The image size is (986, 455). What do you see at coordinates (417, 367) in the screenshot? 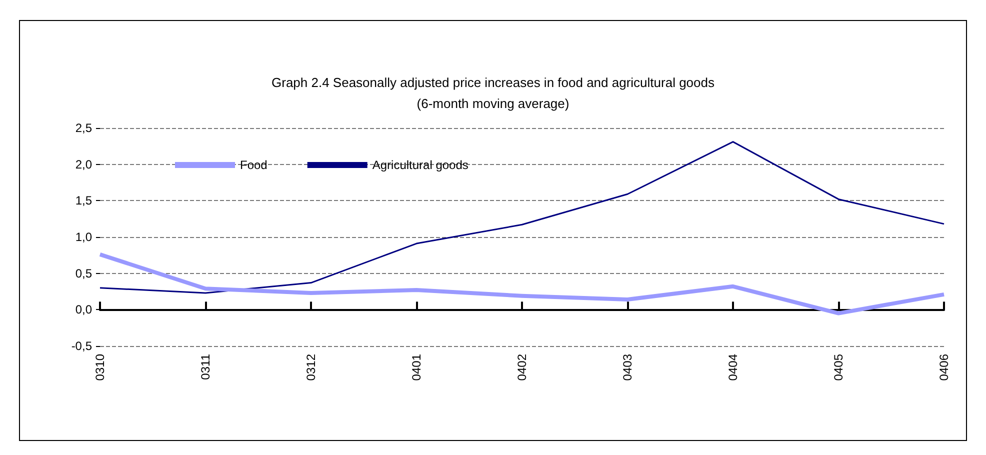
I see `x-tick-label: 0401` at bounding box center [417, 367].